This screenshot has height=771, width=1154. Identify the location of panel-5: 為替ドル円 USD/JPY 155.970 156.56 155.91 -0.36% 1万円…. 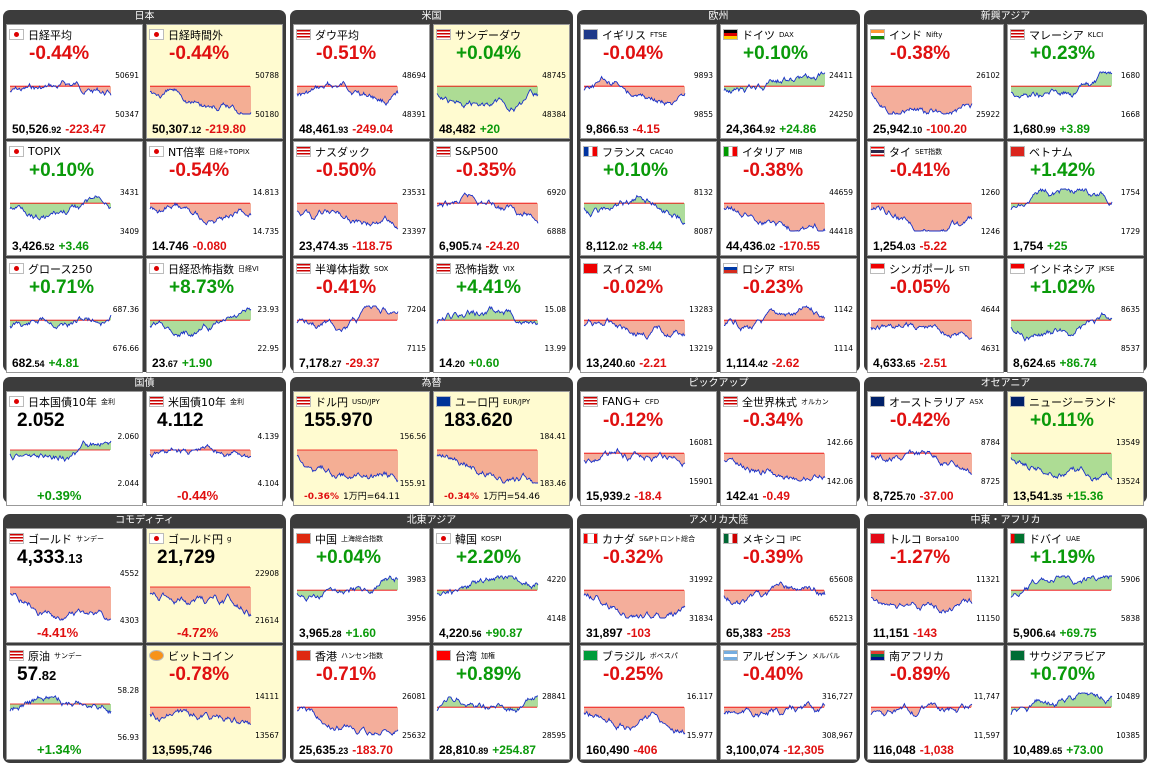
(431, 441).